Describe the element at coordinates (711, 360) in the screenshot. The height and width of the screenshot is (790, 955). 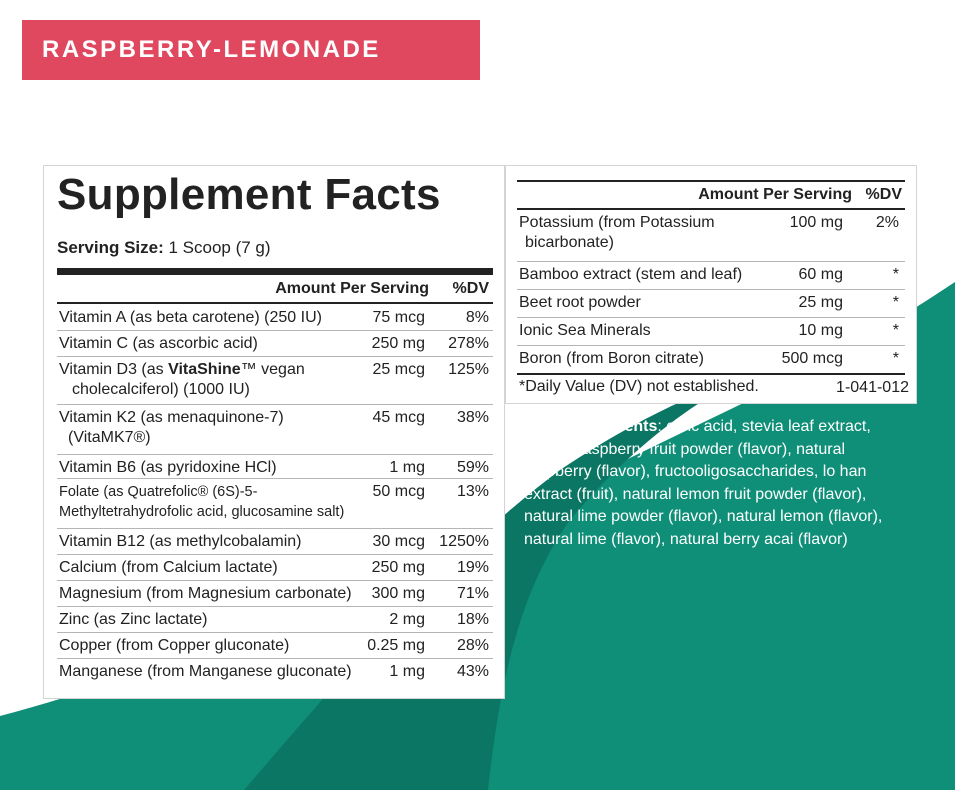
I see `table-row: Boron (from Boron citrate) 500 mcg *` at that location.